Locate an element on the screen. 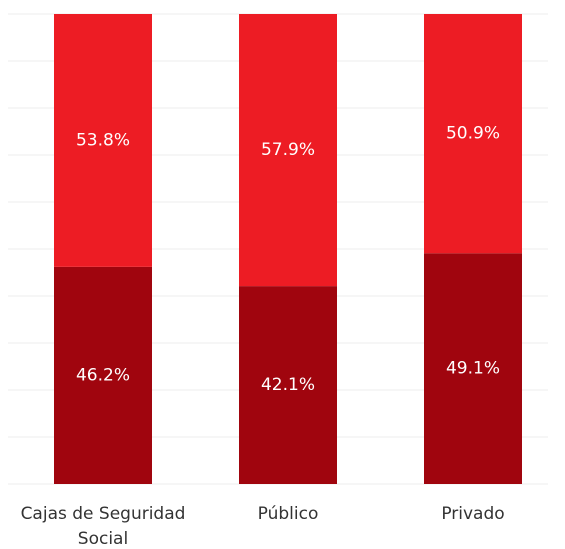  x-tick-label: Privado is located at coordinates (473, 514).